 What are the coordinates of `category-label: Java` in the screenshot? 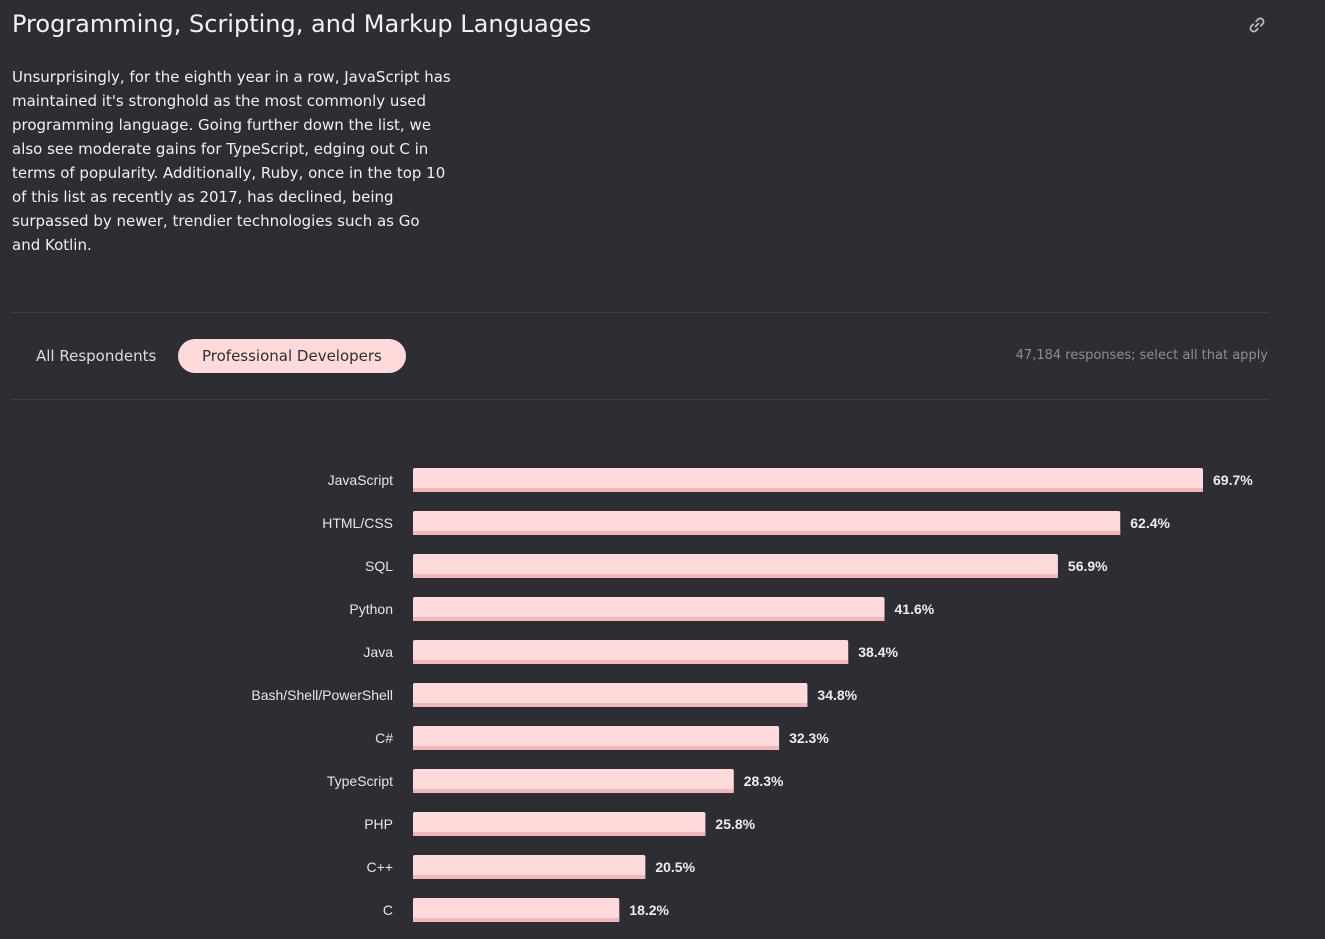 It's located at (378, 652).